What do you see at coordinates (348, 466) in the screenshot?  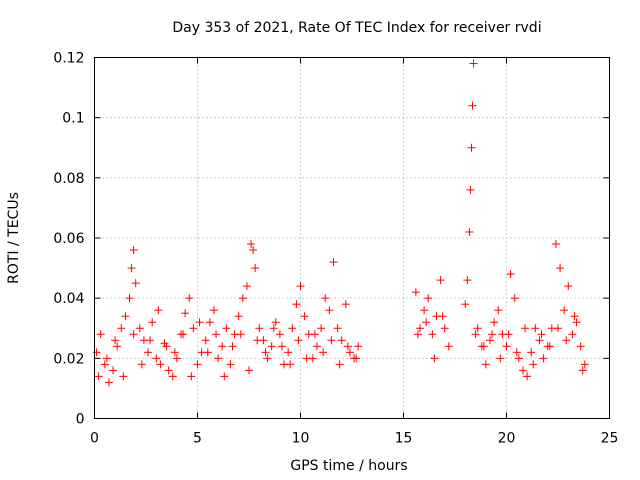 I see `x-axis-label: GPS time / hours` at bounding box center [348, 466].